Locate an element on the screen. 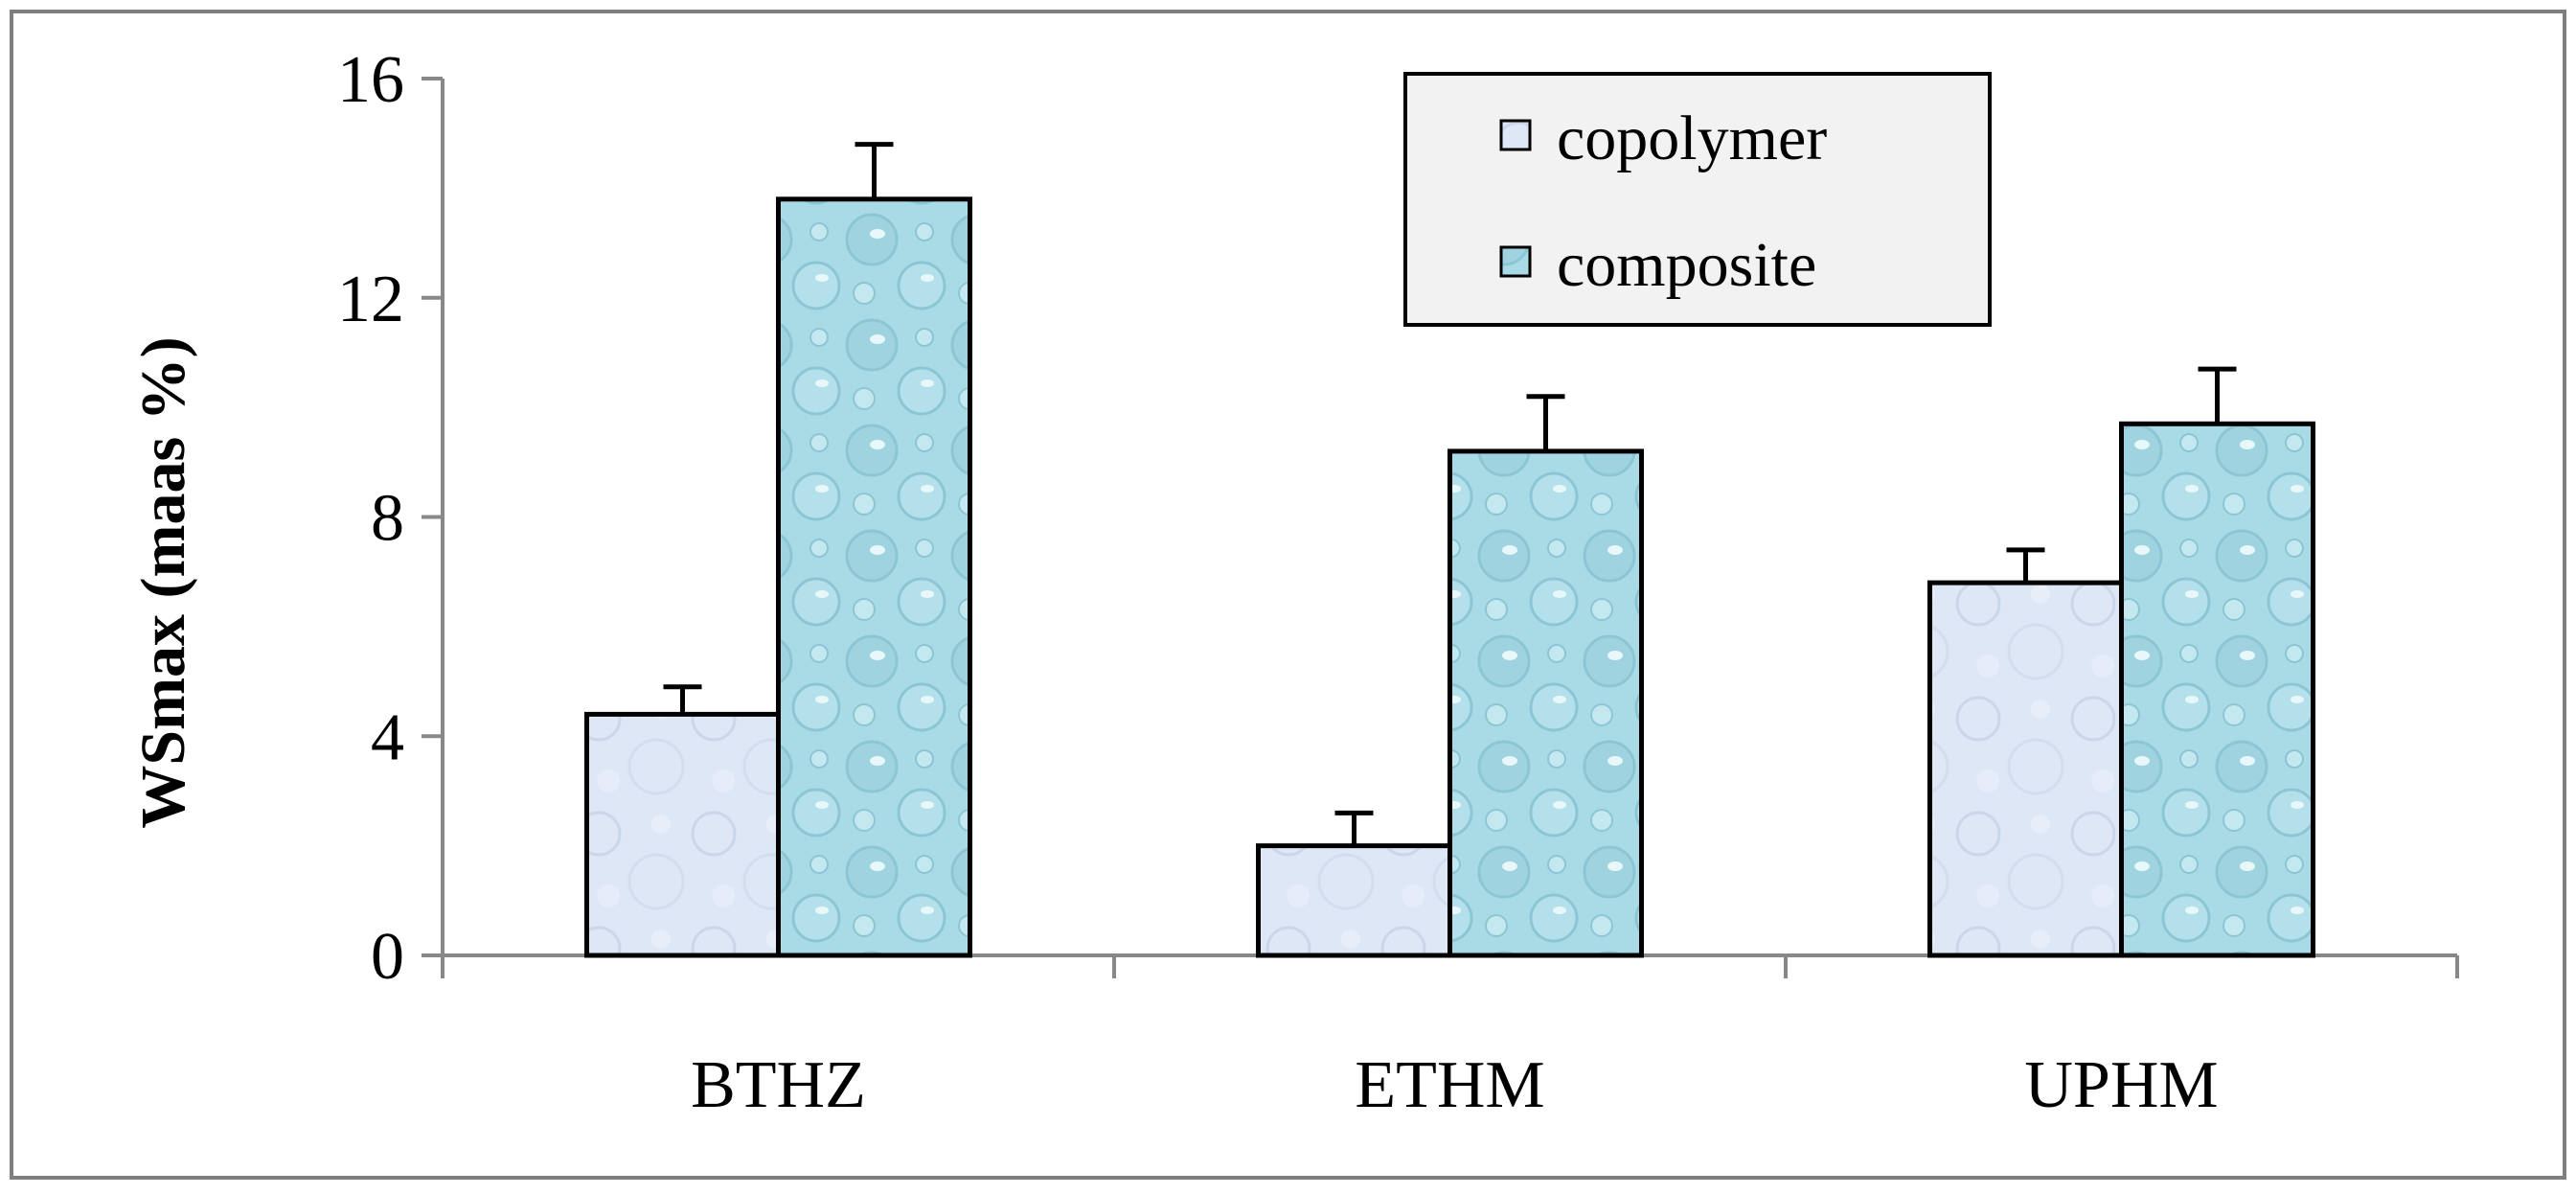 The image size is (2576, 1194). bar-composite-UPHM is located at coordinates (2217, 689).